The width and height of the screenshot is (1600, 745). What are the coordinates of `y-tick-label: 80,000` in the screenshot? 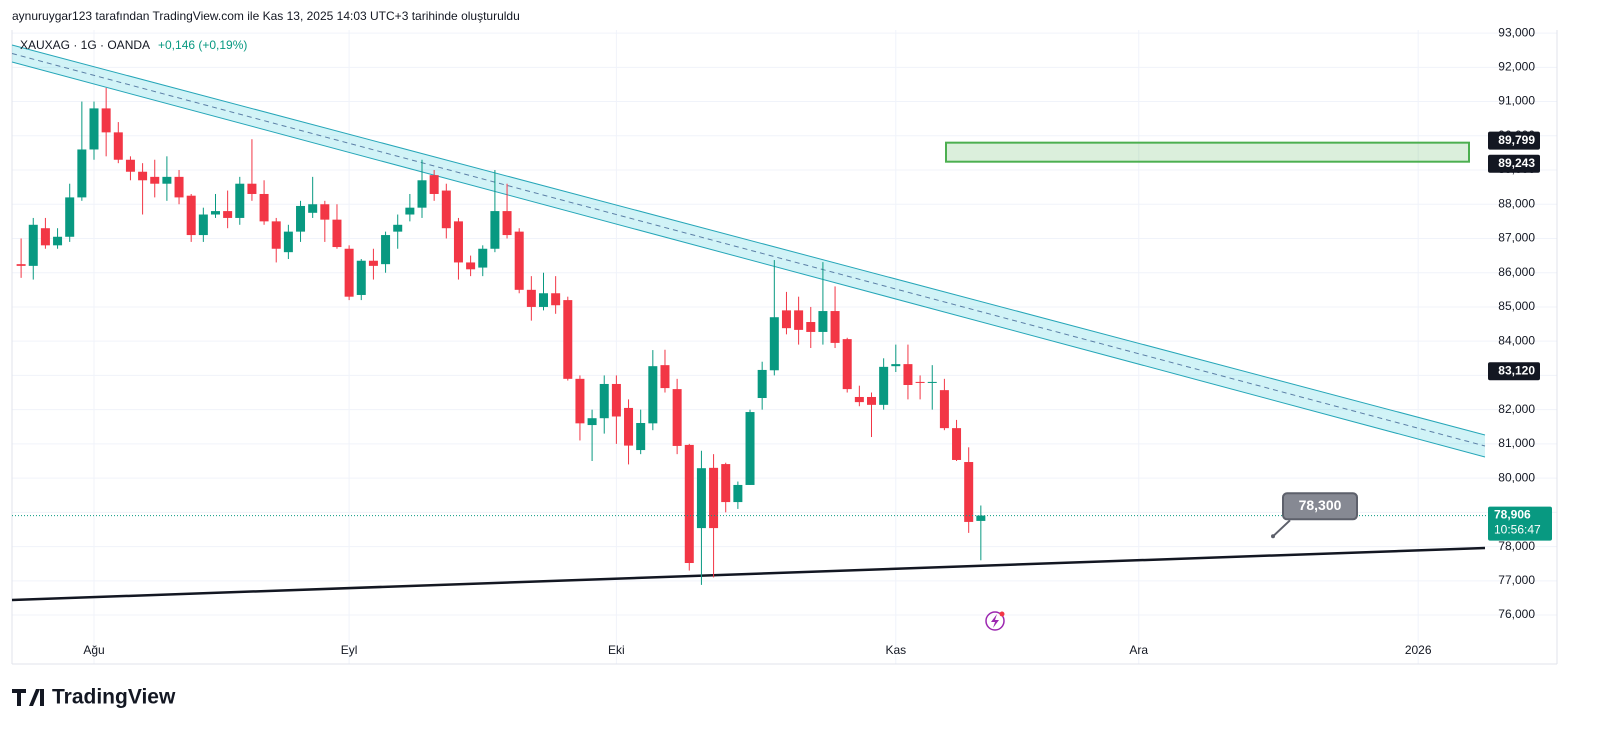 It's located at (1516, 477).